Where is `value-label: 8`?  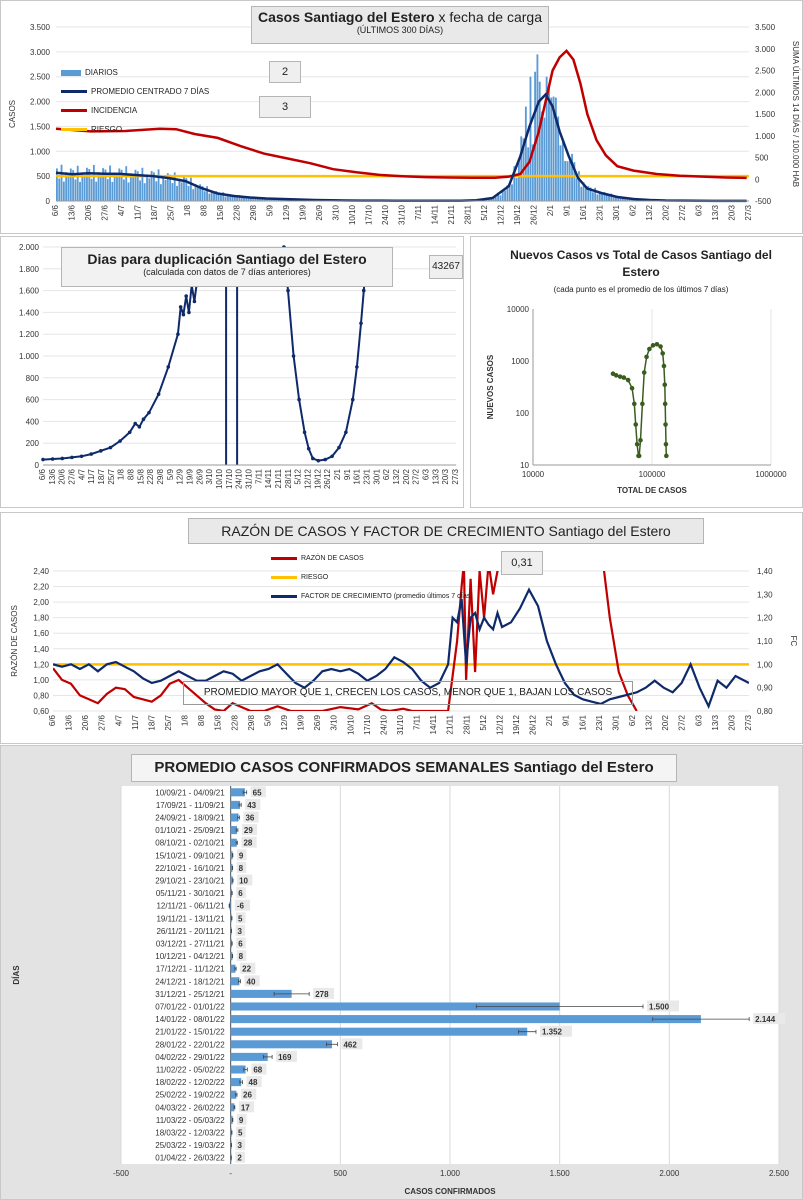 value-label: 8 is located at coordinates (241, 956).